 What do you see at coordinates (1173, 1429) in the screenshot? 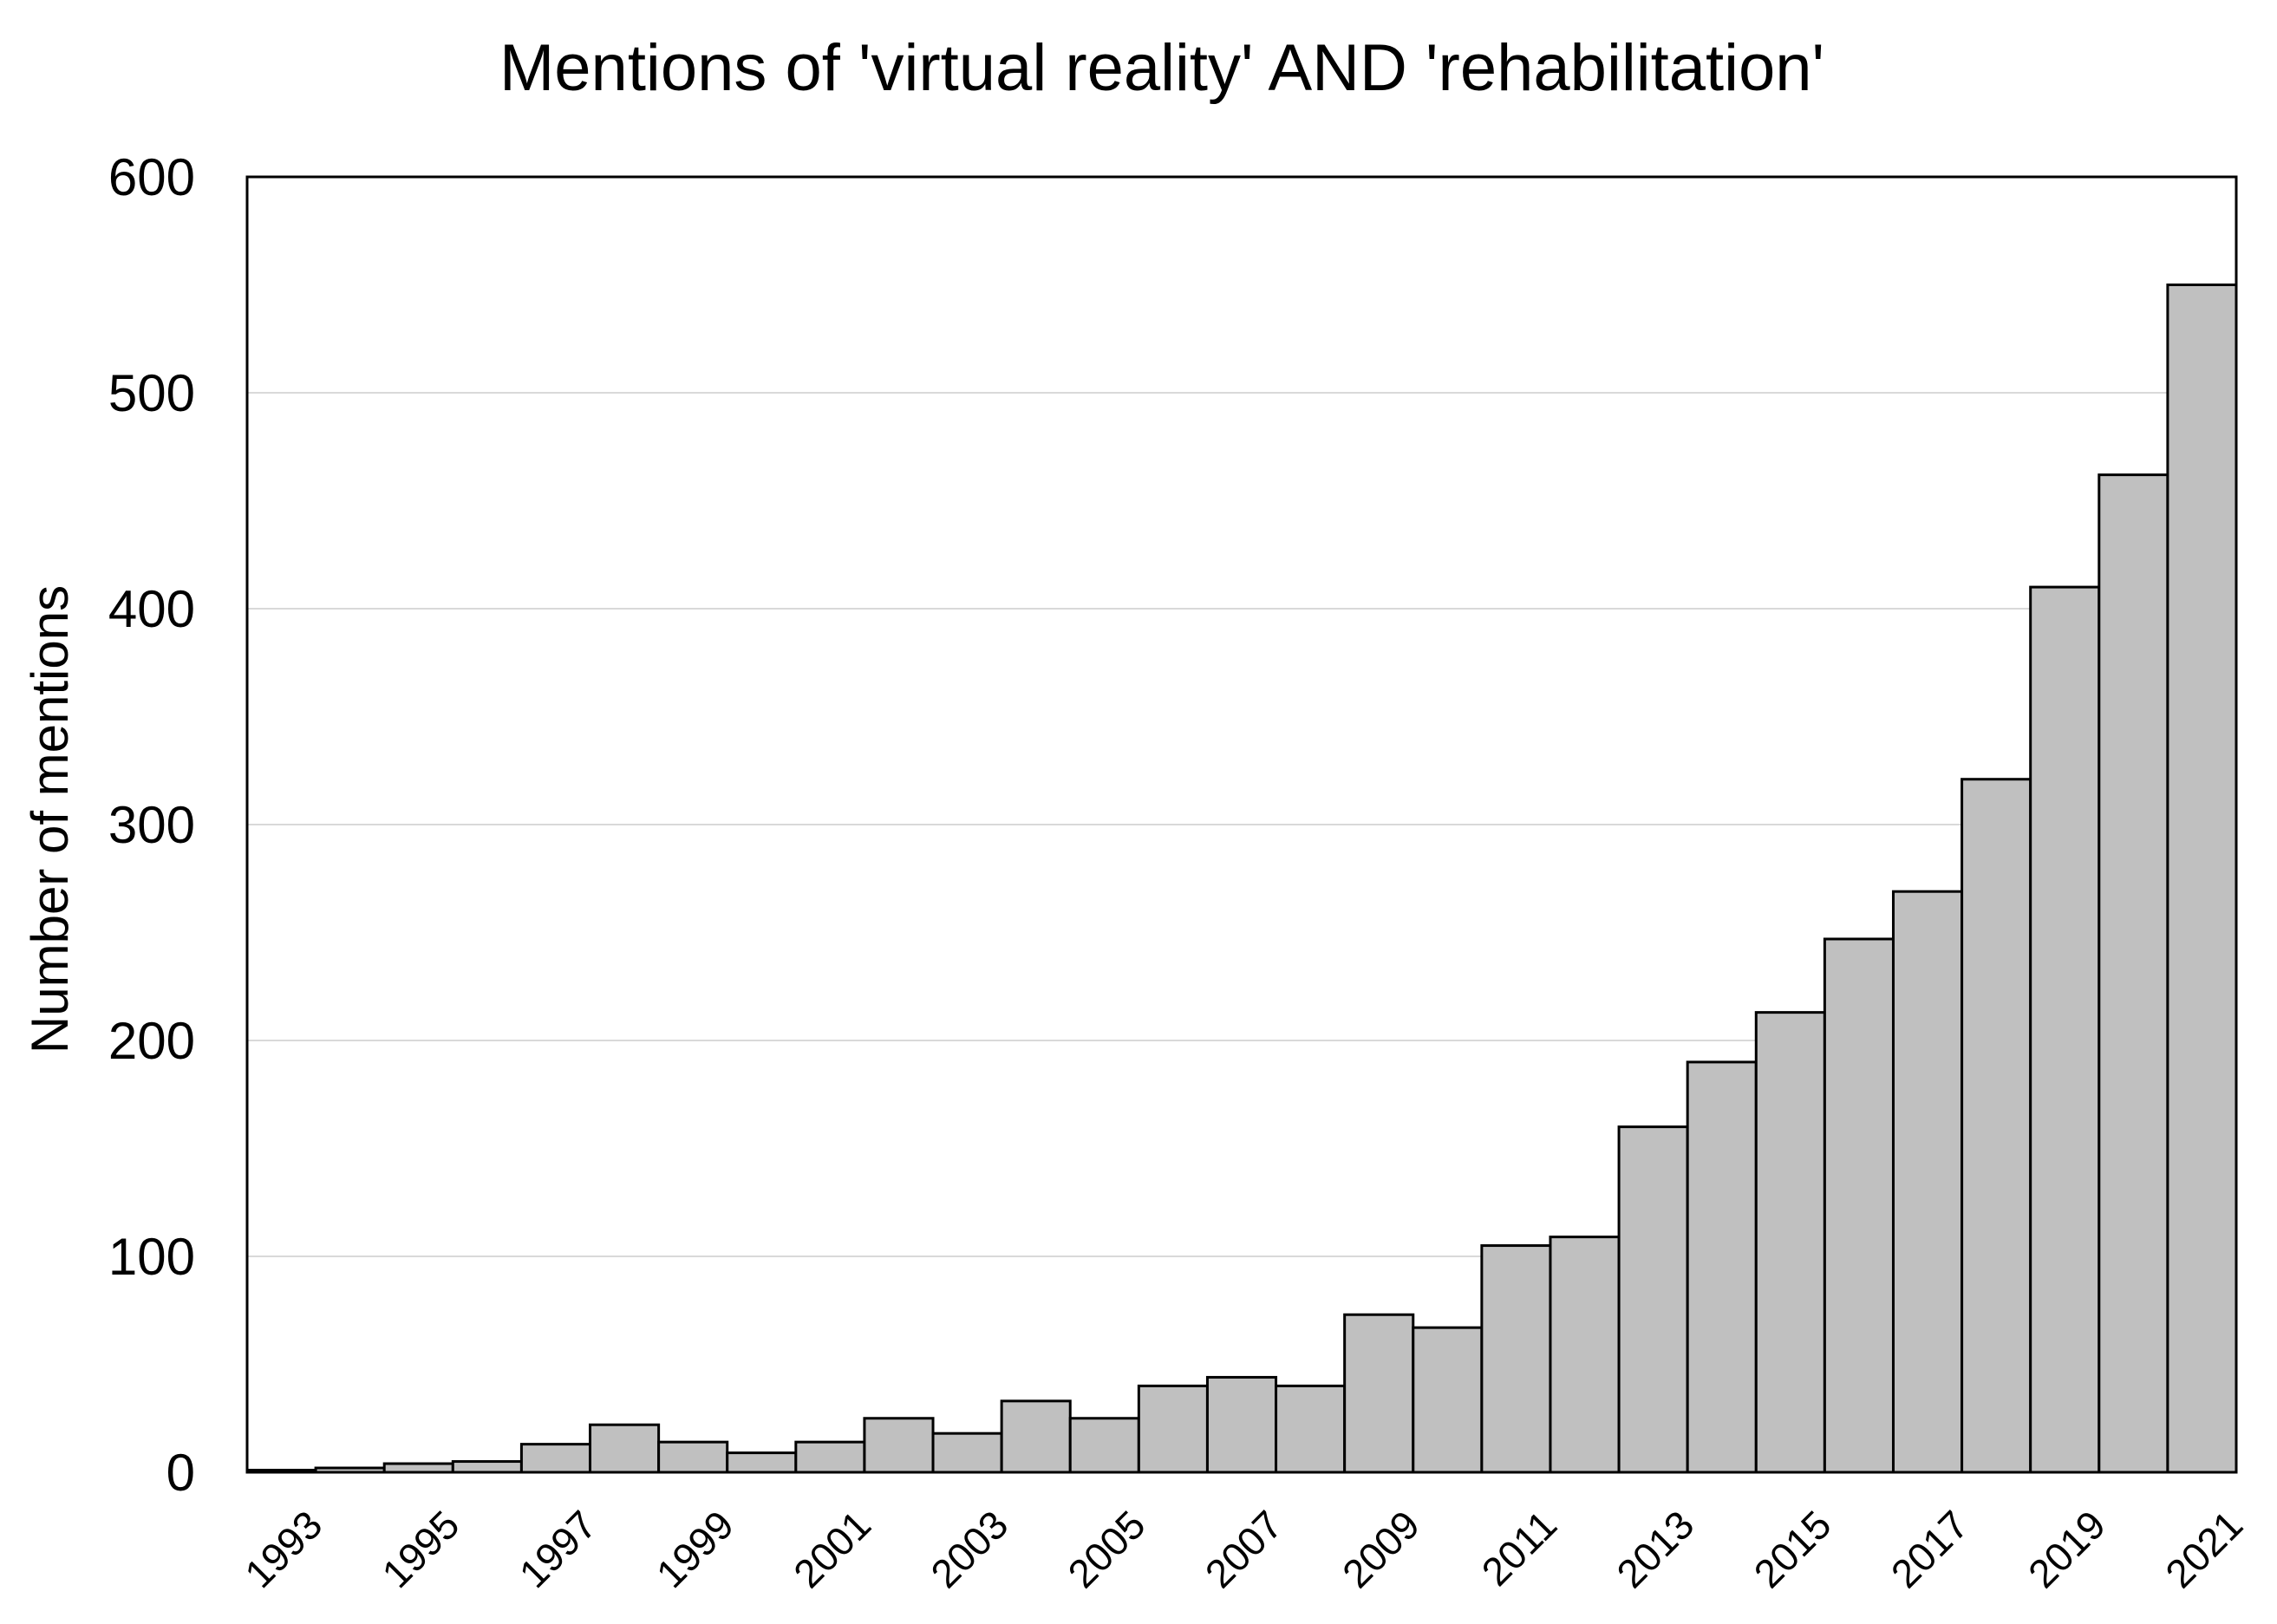
I see `bar-2006` at bounding box center [1173, 1429].